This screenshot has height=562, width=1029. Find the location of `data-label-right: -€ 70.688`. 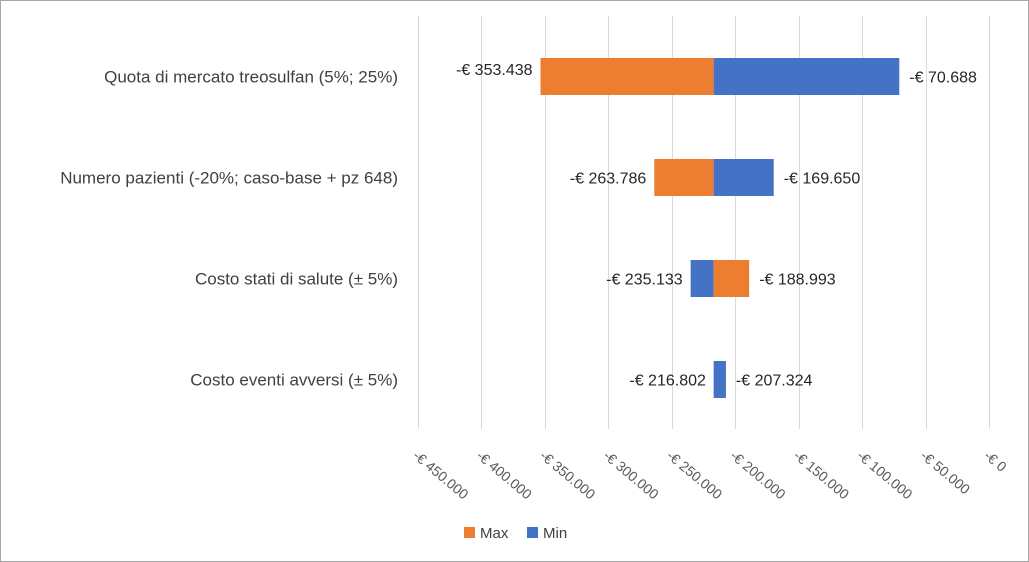

data-label-right: -€ 70.688 is located at coordinates (943, 78).